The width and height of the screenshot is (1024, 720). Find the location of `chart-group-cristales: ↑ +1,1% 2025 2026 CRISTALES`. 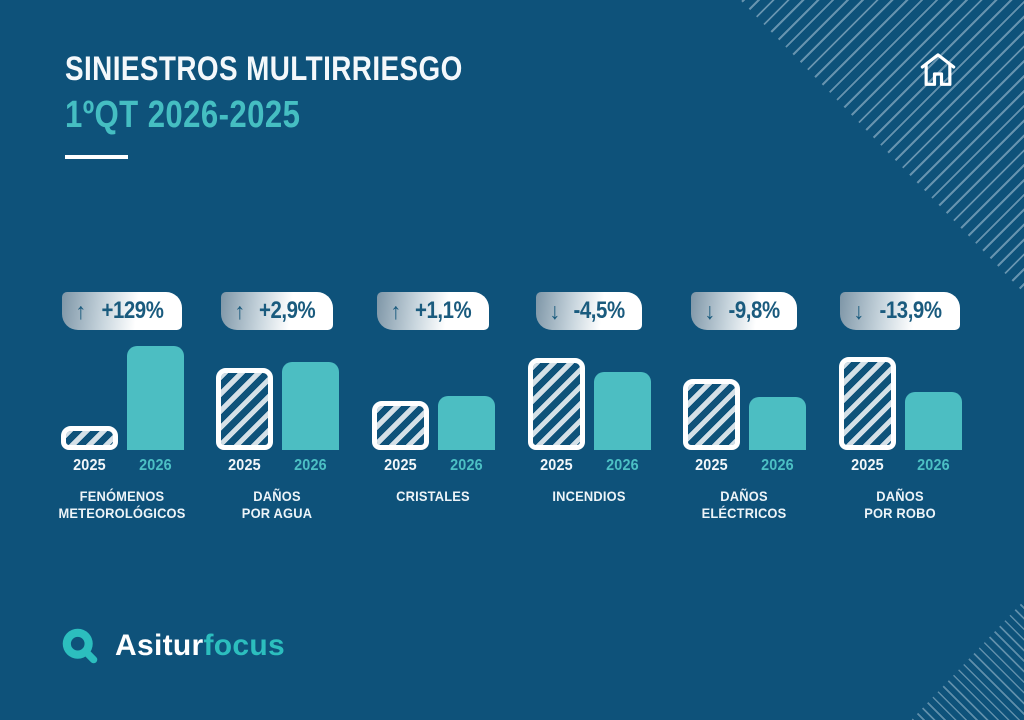

chart-group-cristales: ↑ +1,1% 2025 2026 CRISTALES is located at coordinates (433, 398).